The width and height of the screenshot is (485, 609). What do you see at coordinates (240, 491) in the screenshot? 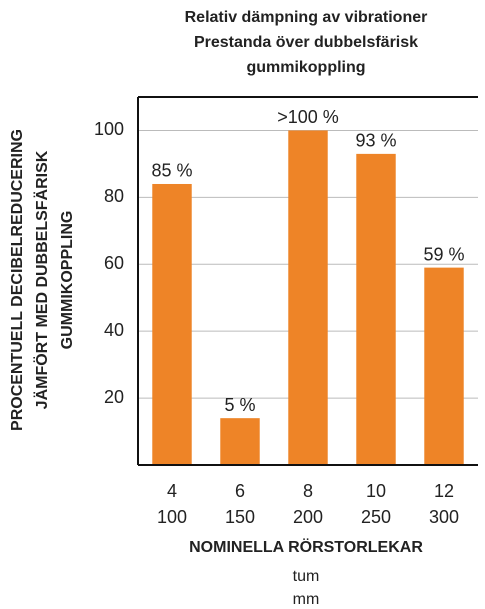
I see `x-tick-label: 6` at bounding box center [240, 491].